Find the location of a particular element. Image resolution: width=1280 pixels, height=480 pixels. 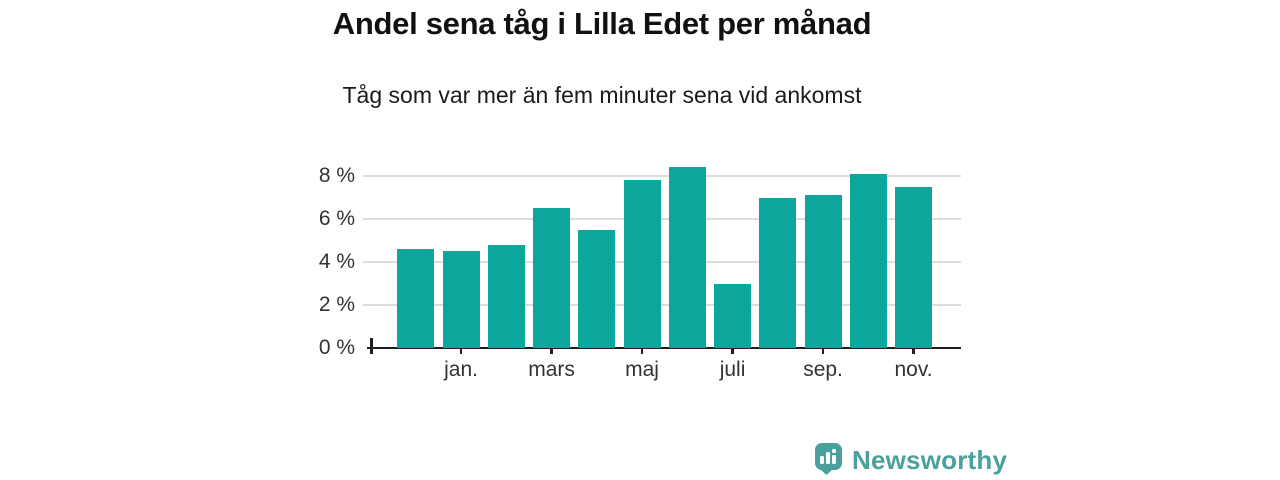

bar-juli is located at coordinates (733, 315).